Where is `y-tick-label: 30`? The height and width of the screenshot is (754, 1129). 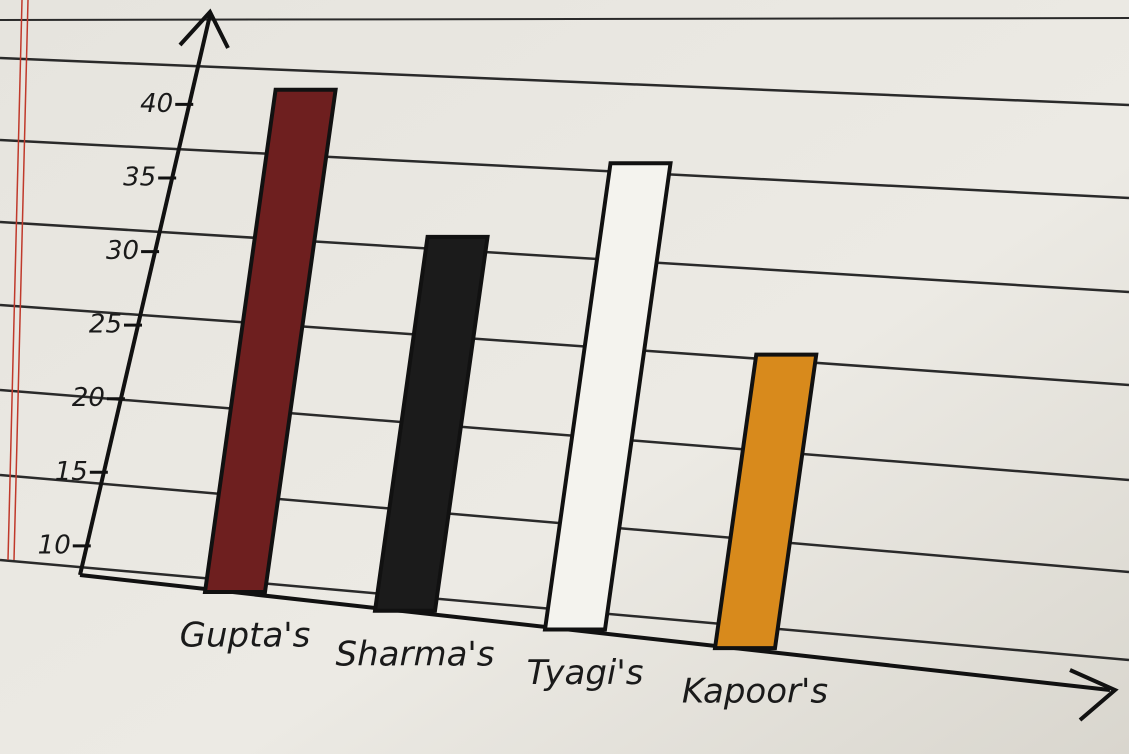 y-tick-label: 30 is located at coordinates (122, 251).